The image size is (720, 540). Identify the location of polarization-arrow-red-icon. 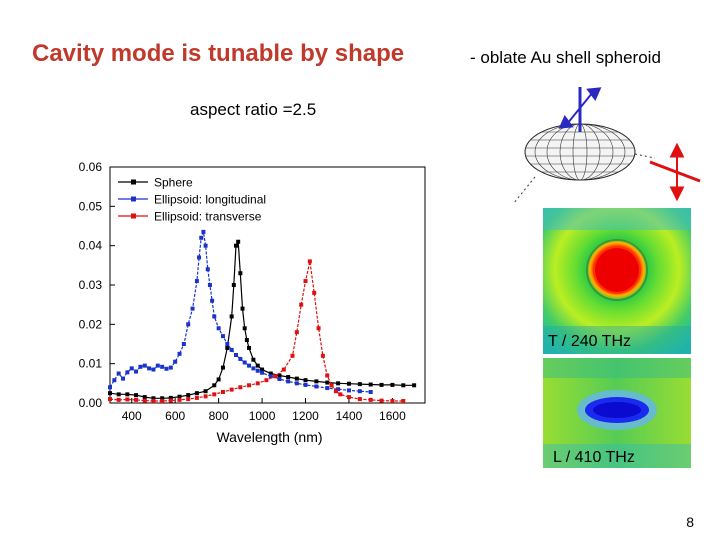
(675, 172).